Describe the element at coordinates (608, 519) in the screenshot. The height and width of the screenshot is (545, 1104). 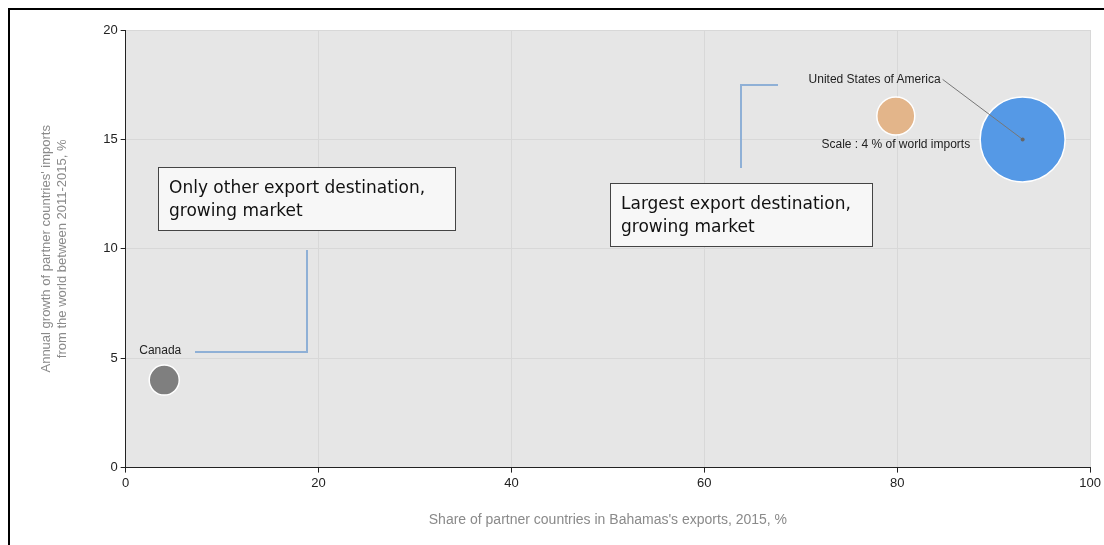
I see `x-axis-title: Share of partner countries in Bahamas's exports, 2015, %` at that location.